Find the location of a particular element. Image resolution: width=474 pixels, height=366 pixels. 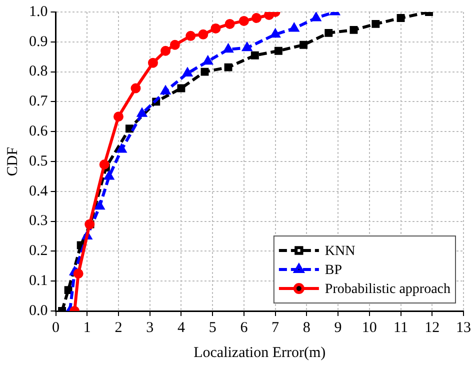

x-tick-label: 12 is located at coordinates (432, 328).